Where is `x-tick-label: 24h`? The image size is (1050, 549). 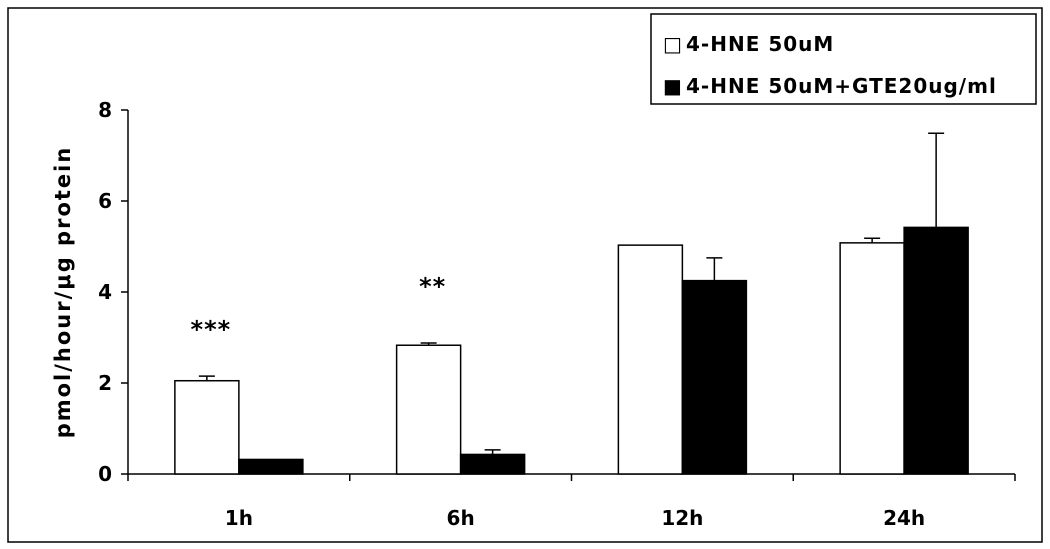
x-tick-label: 24h is located at coordinates (904, 518).